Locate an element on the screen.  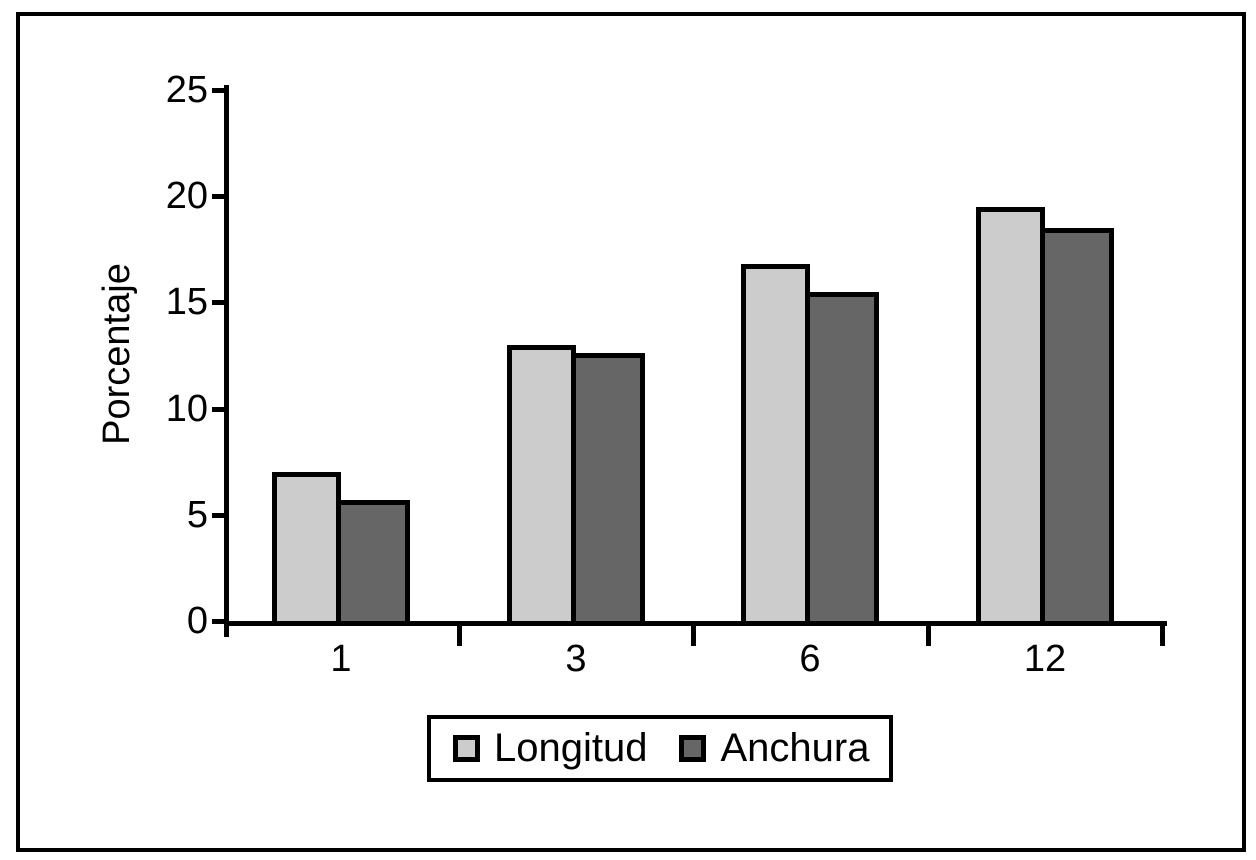
x-category-label-12: 12 is located at coordinates (1045, 659).